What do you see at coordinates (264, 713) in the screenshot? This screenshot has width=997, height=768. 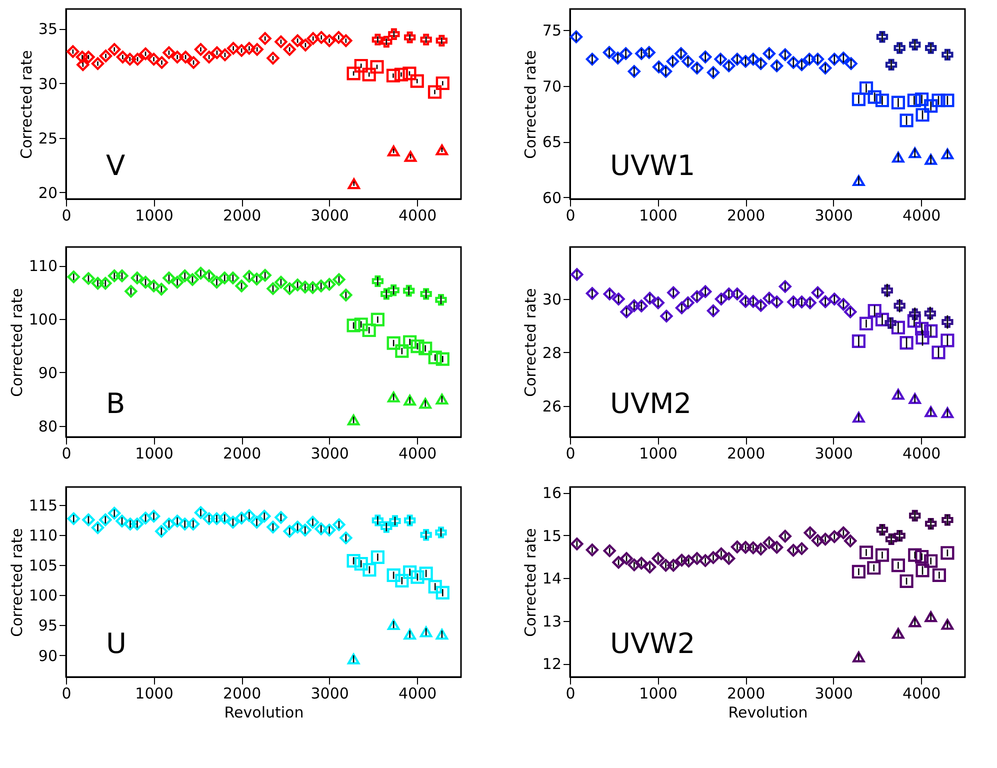 I see `x-axis-title: Revolution` at bounding box center [264, 713].